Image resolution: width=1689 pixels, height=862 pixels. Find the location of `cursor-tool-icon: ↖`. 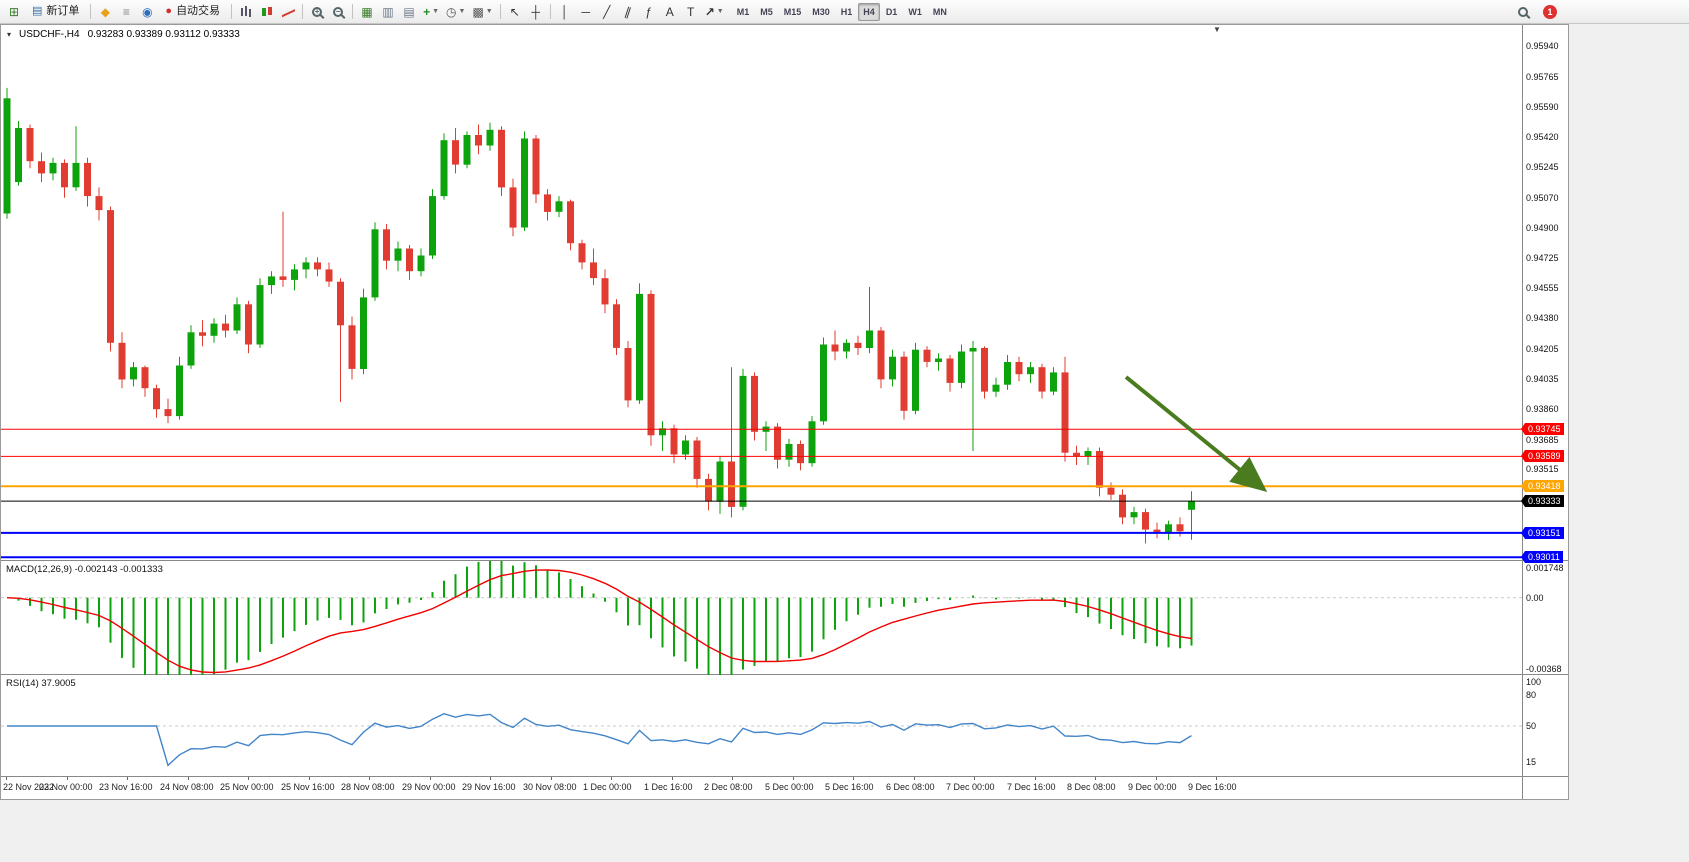

cursor-tool-icon: ↖ is located at coordinates (514, 11).